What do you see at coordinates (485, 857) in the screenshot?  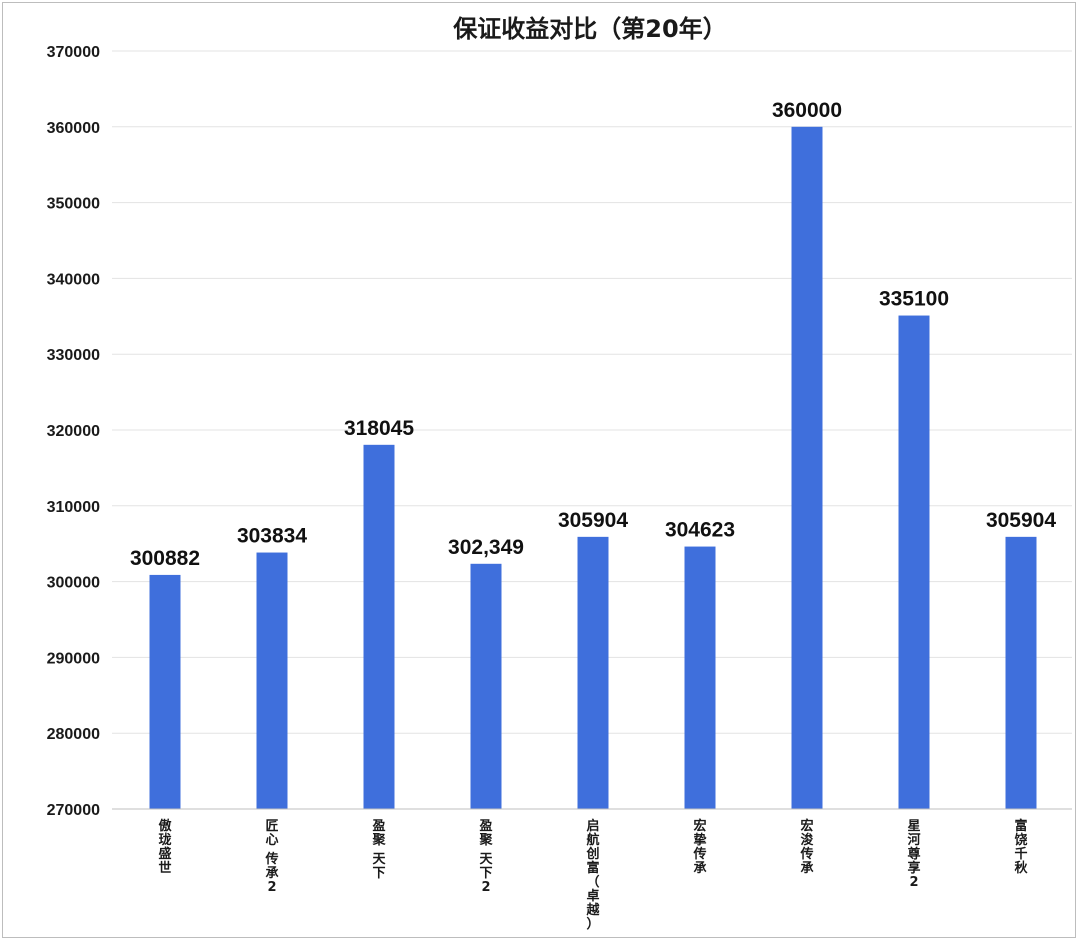 I see `x-tick-label: 盈聚 天下 2` at bounding box center [485, 857].